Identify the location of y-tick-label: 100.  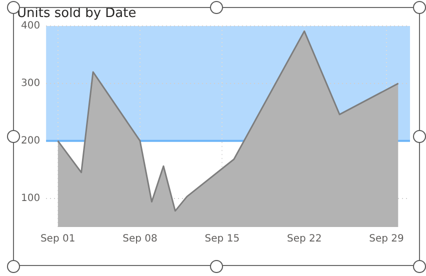
(30, 198).